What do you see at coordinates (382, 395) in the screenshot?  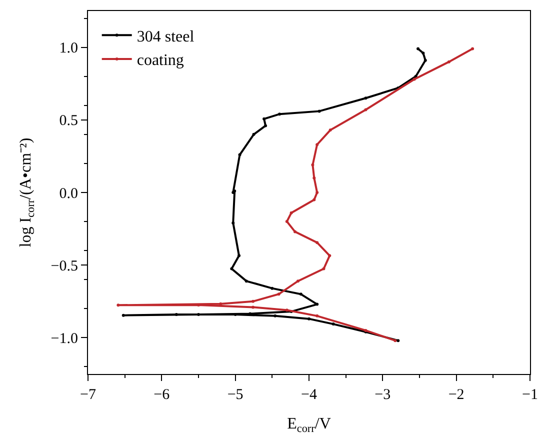 I see `x-tick-label: −3` at bounding box center [382, 395].